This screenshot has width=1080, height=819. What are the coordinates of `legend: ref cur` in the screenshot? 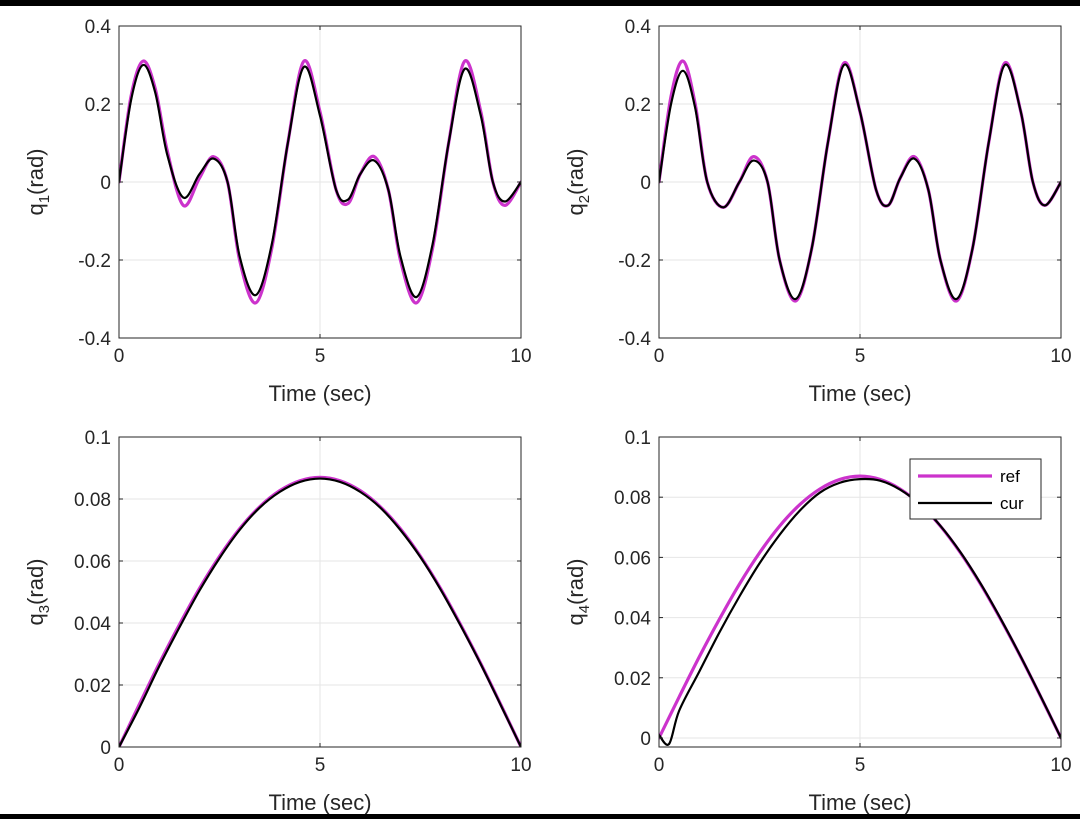 It's located at (975, 489).